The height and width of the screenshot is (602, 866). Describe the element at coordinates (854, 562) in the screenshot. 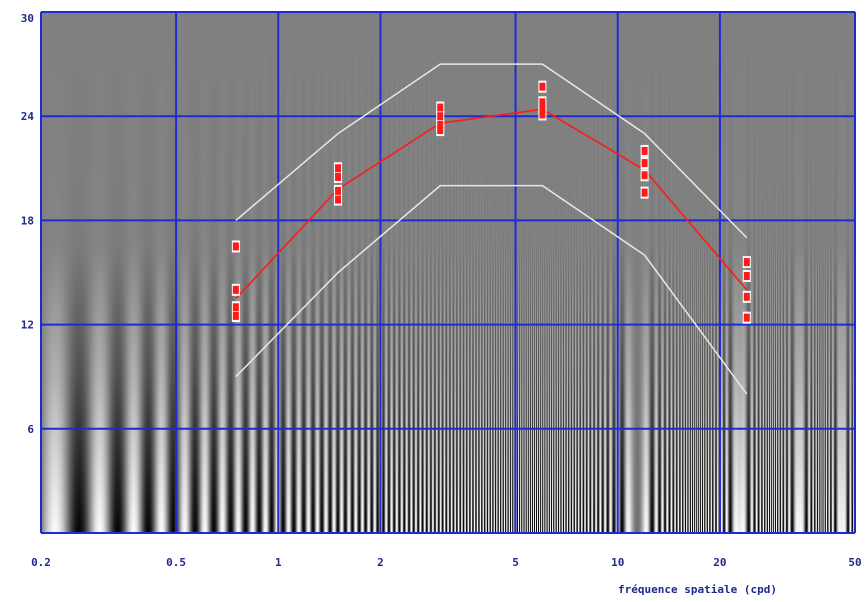

I see `x-tick-label: 50` at that location.